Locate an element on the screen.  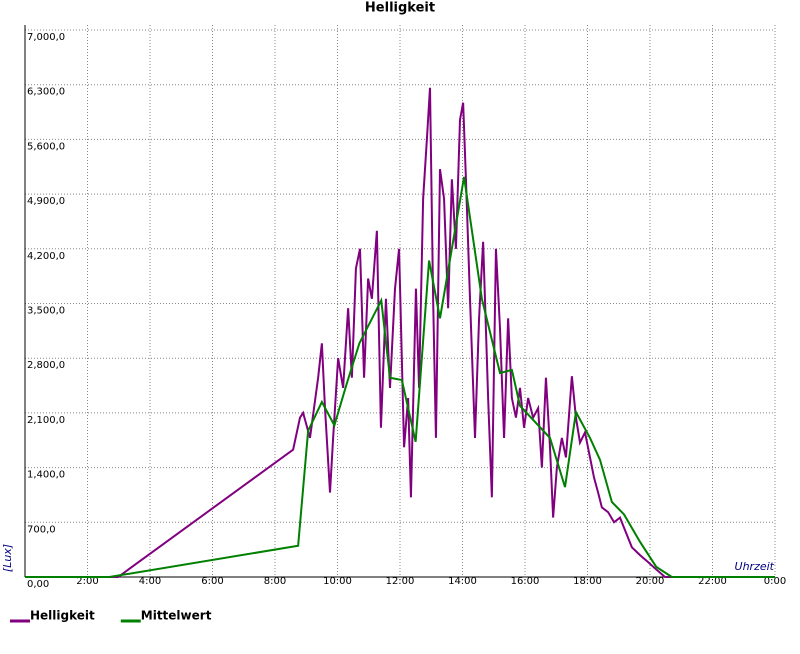
y-tick-label: 700,0 is located at coordinates (41, 529).